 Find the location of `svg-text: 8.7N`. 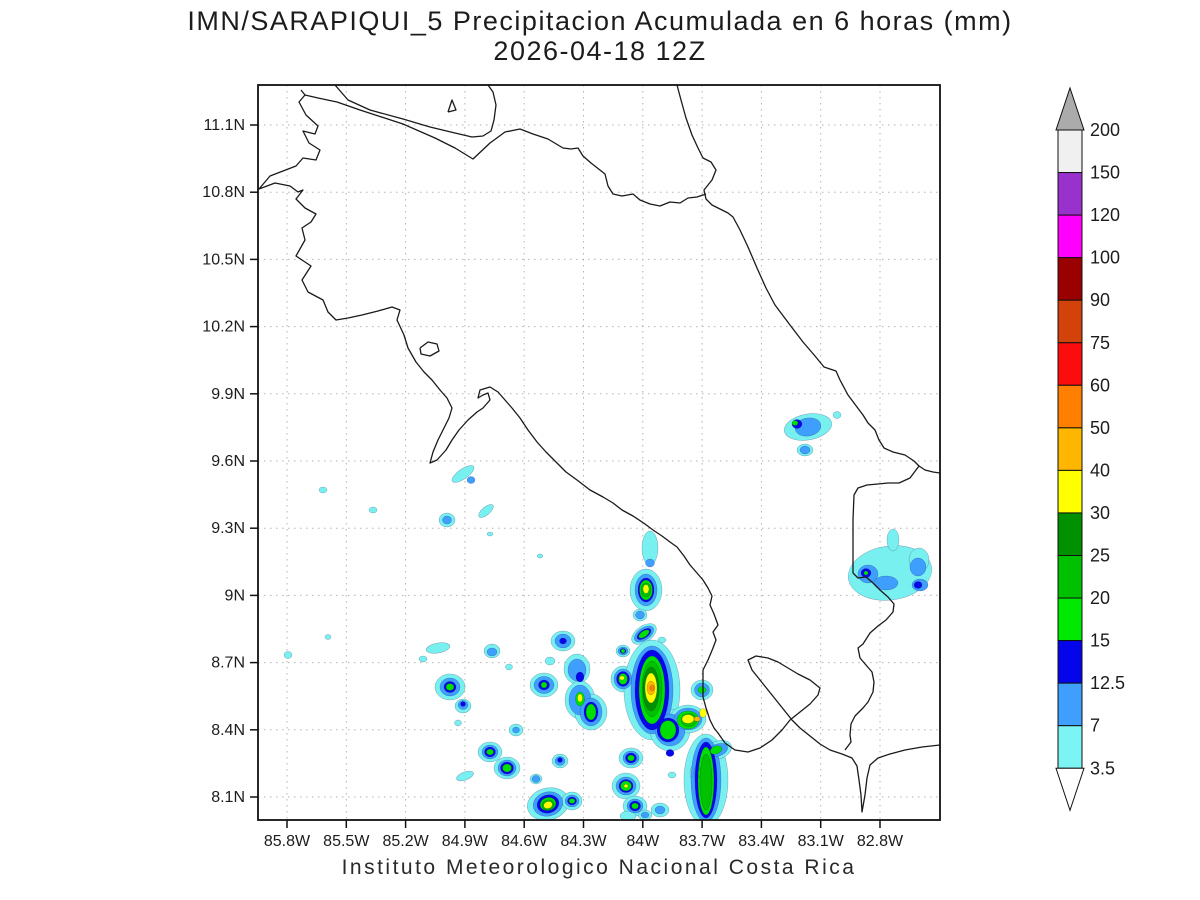

svg-text: 8.7N is located at coordinates (228, 663).